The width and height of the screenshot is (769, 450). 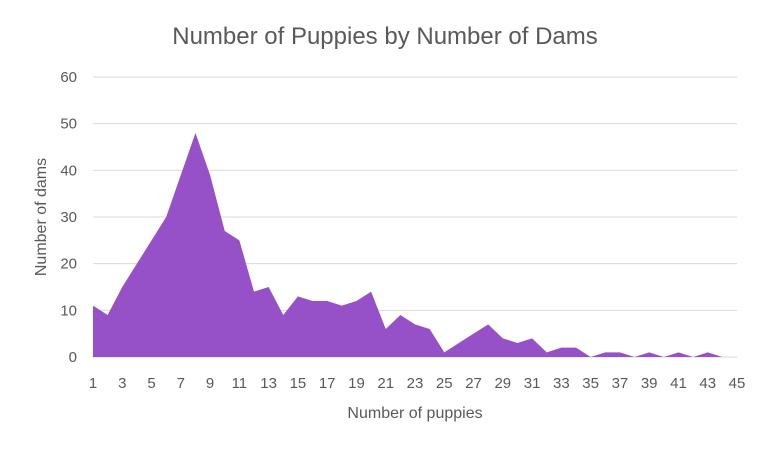 I want to click on x-tick-label: 1, so click(x=93, y=383).